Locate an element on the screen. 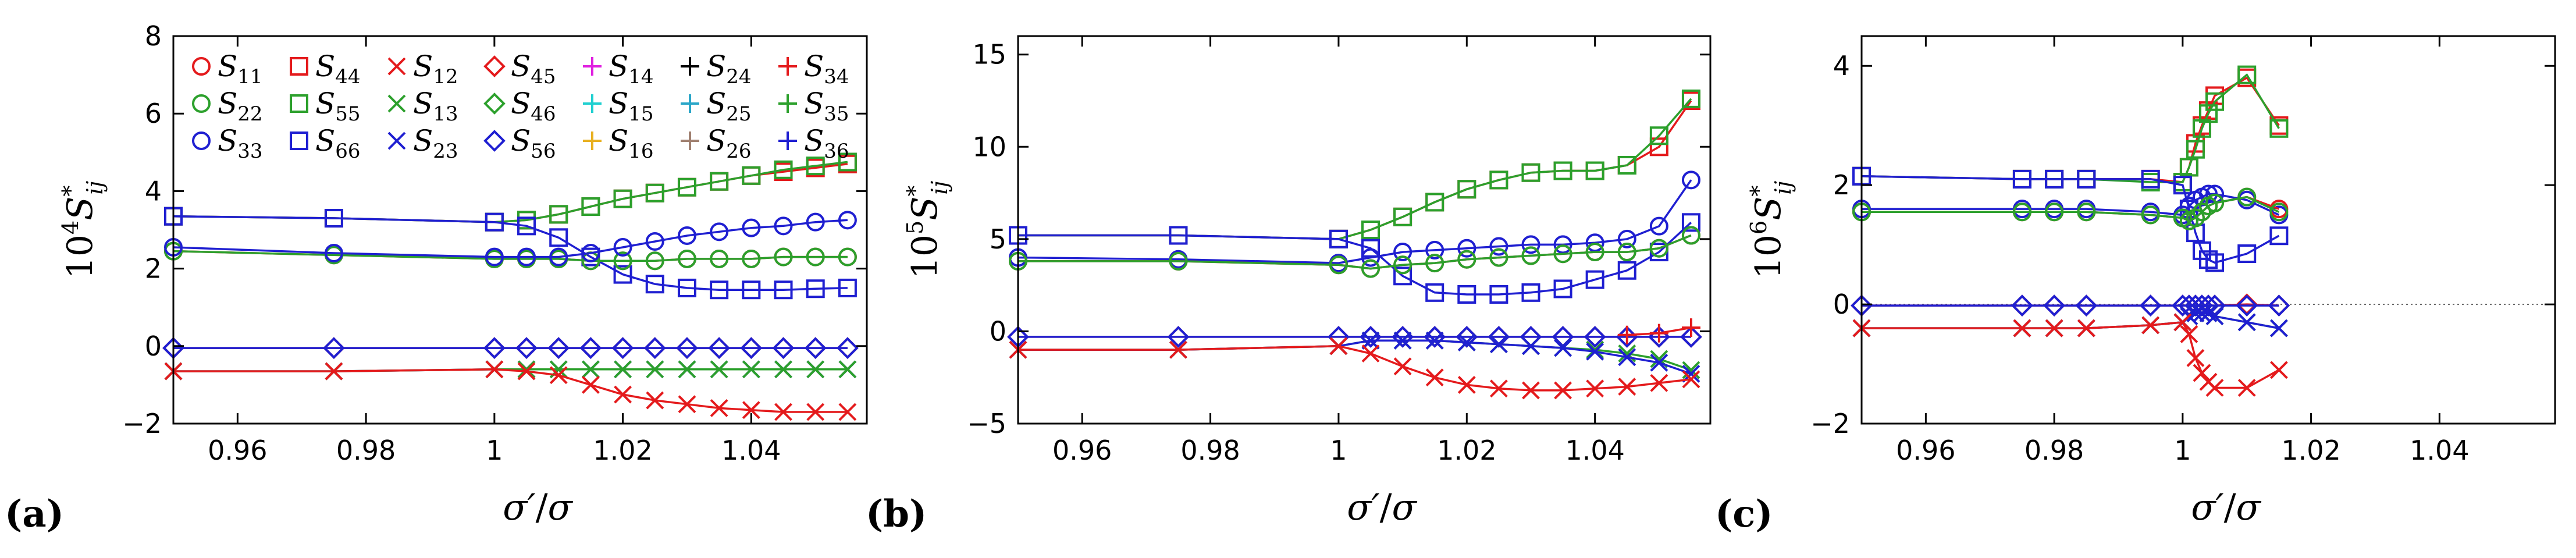 This screenshot has height=558, width=2576. x-tick: 1.04 is located at coordinates (1595, 251).